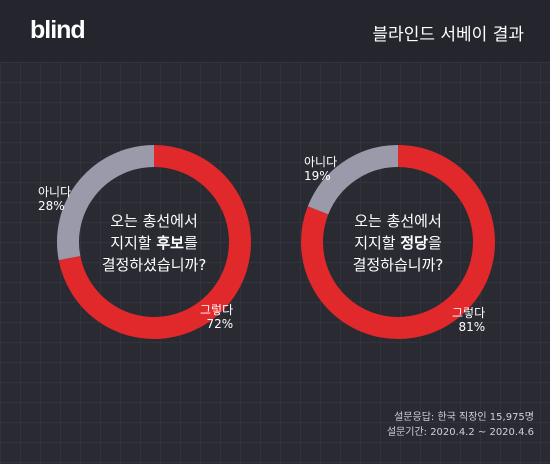 The image size is (550, 464). What do you see at coordinates (220, 324) in the screenshot?
I see `slice-label-value: 72%` at bounding box center [220, 324].